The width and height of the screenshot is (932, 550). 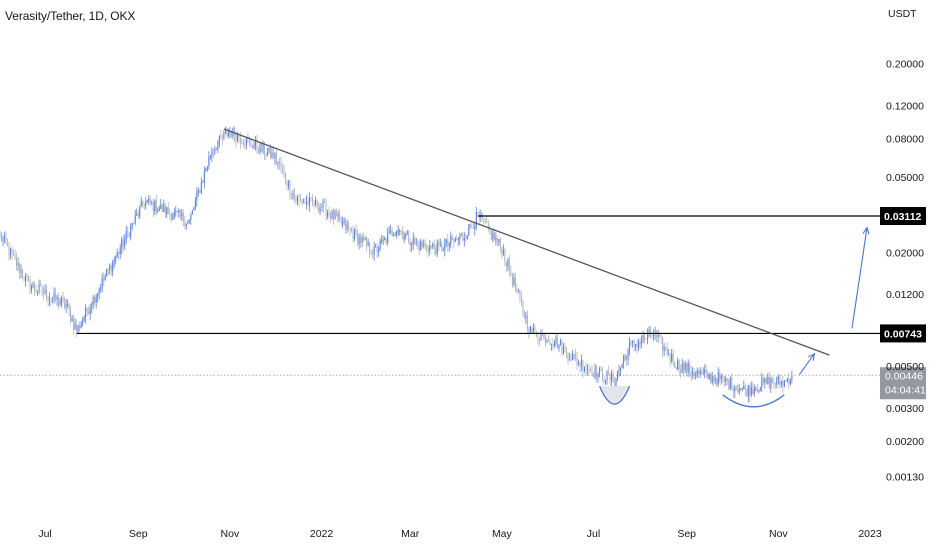 I want to click on level-price-label: 0.00743, so click(x=903, y=334).